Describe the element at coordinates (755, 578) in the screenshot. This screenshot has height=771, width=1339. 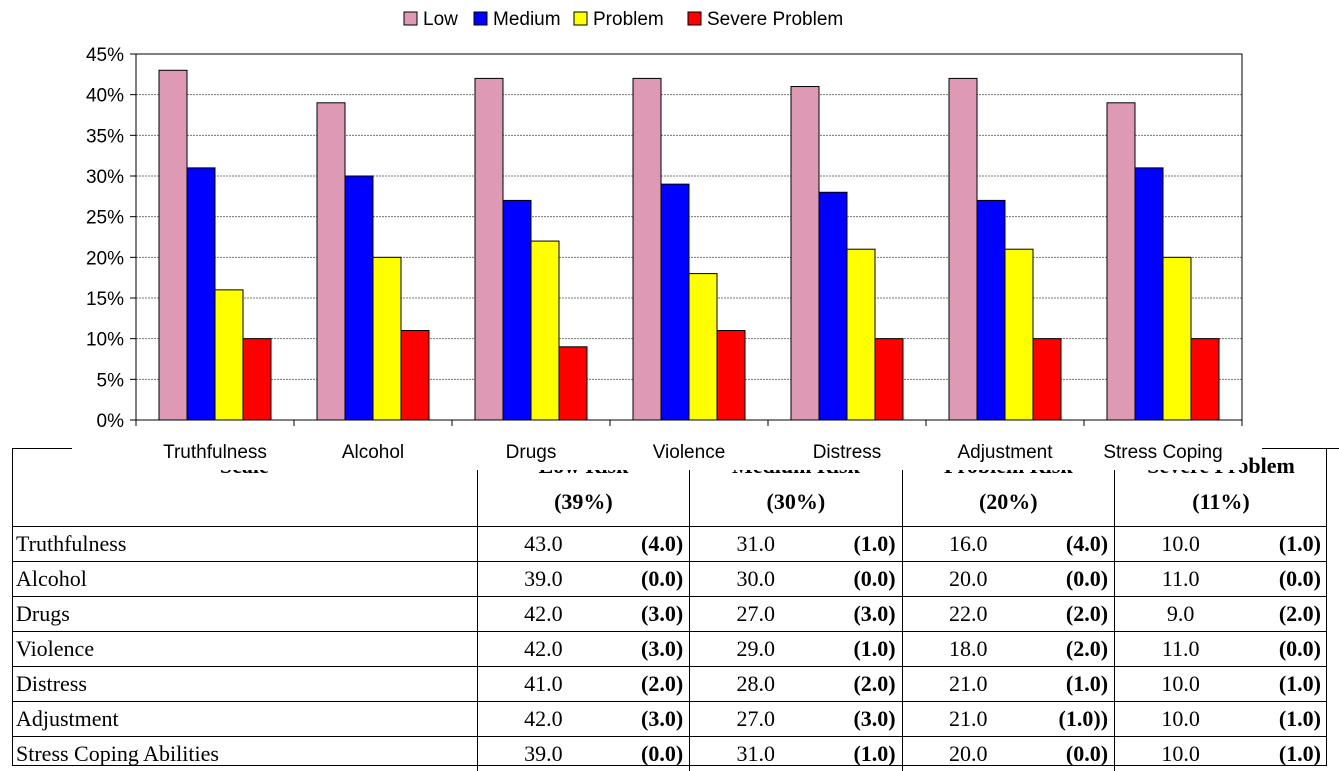
I see `row-medium-value: 30.0` at that location.